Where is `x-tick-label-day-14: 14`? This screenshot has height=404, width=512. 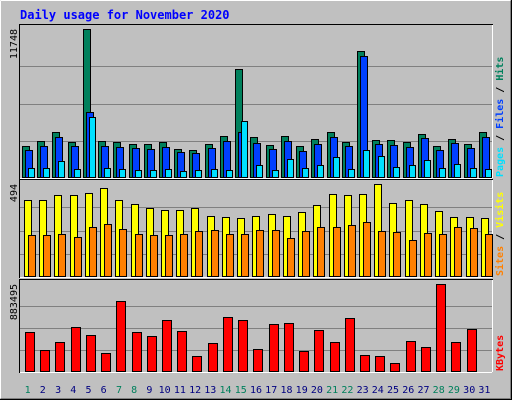 x-tick-label-day-14: 14 is located at coordinates (225, 390).